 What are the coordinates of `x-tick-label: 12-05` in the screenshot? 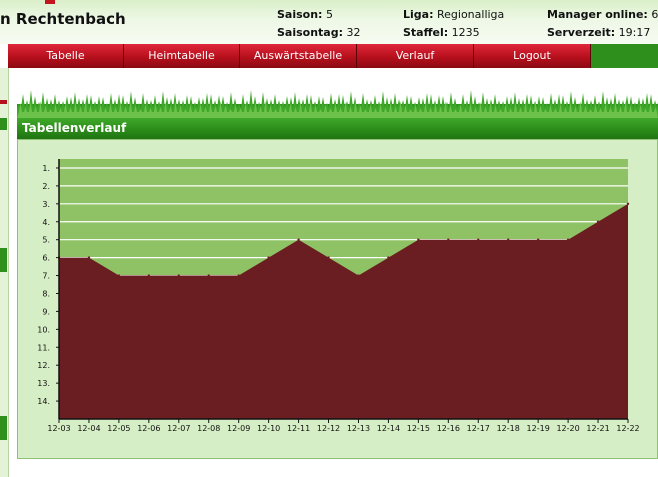 It's located at (118, 428).